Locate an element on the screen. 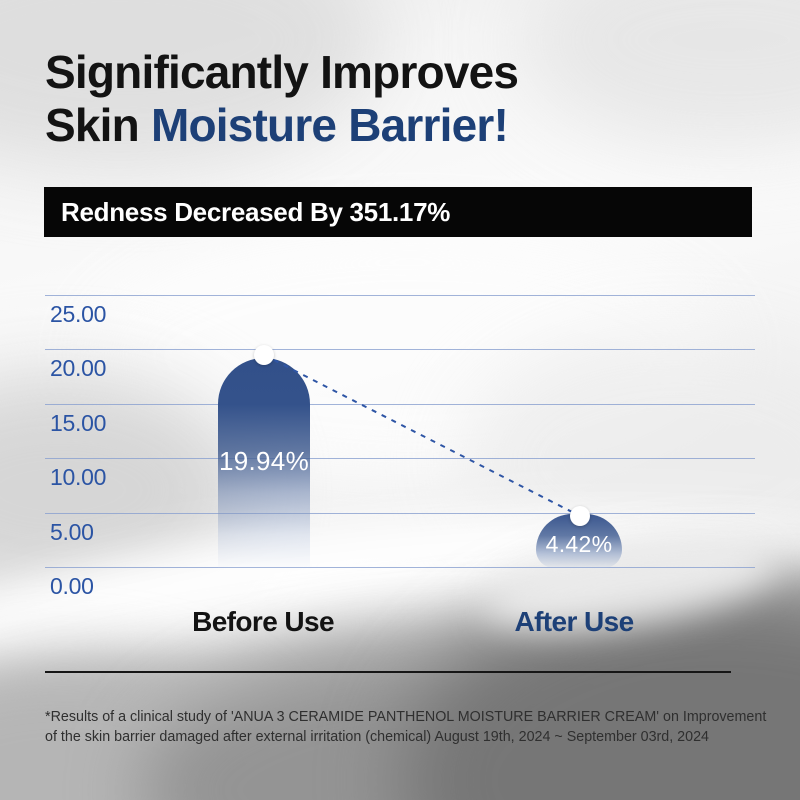 The height and width of the screenshot is (800, 800). title-line2-prefix: Skin is located at coordinates (98, 125).